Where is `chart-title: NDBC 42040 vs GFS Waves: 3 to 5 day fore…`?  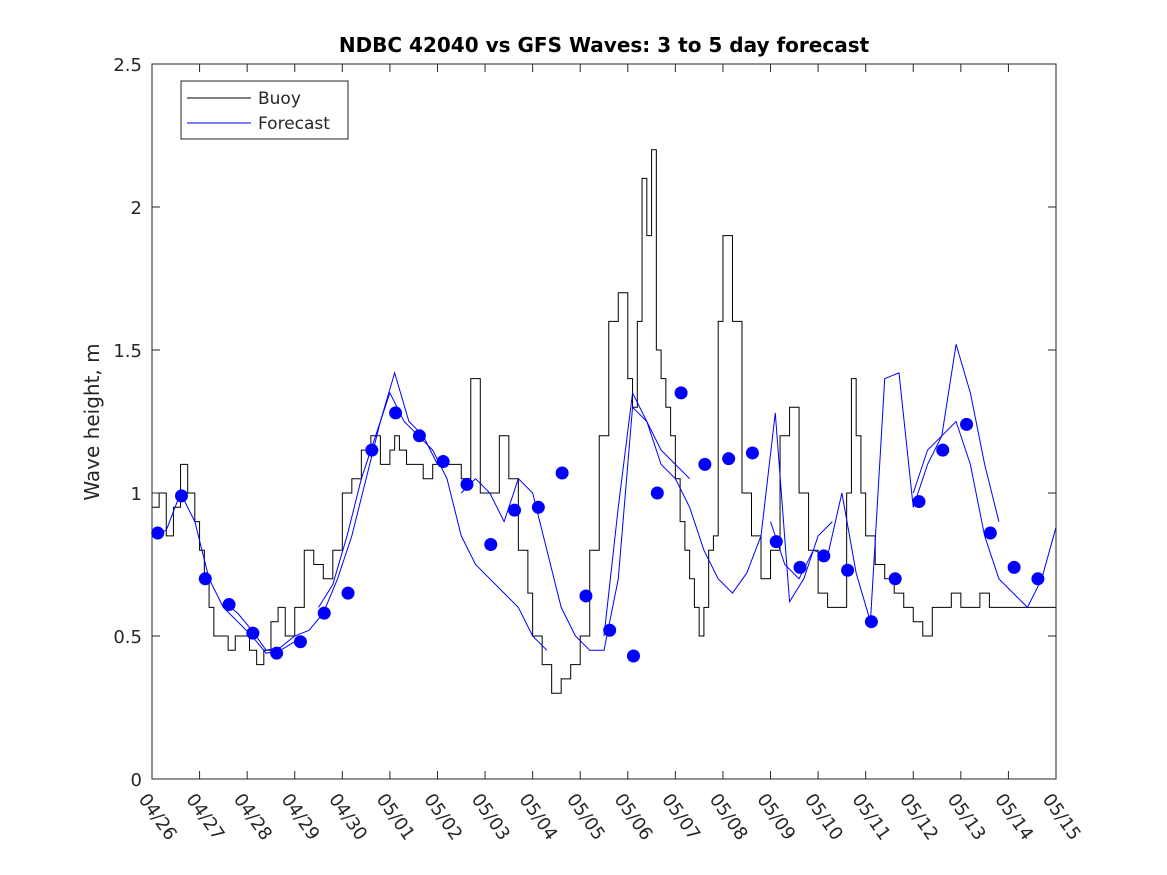 chart-title: NDBC 42040 vs GFS Waves: 3 to 5 day fore… is located at coordinates (604, 45).